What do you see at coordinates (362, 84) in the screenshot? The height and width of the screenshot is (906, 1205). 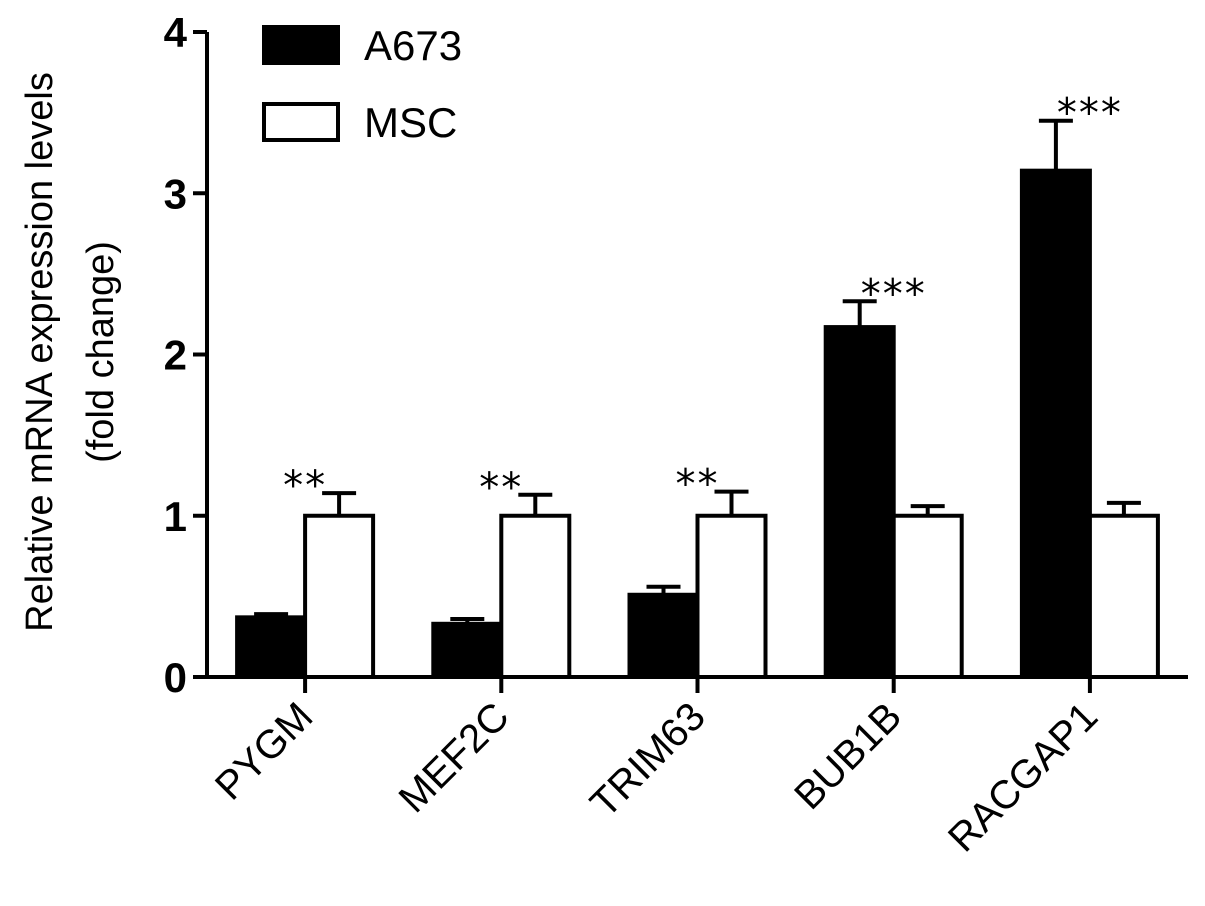 I see `legend: A673 MSC` at bounding box center [362, 84].